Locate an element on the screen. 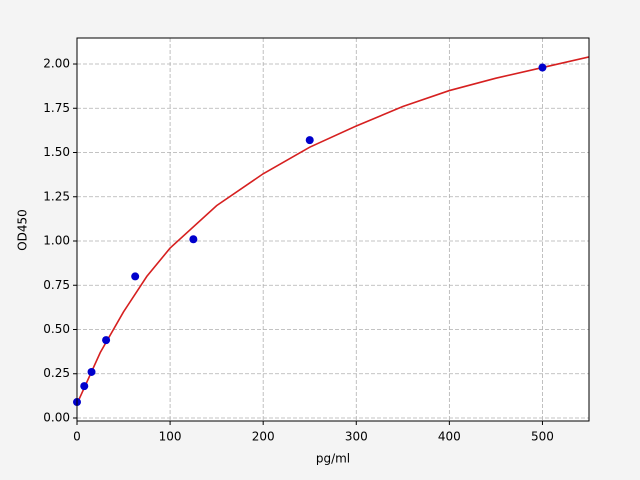 This screenshot has height=480, width=640. y-tick-label: 1.25 is located at coordinates (56, 196).